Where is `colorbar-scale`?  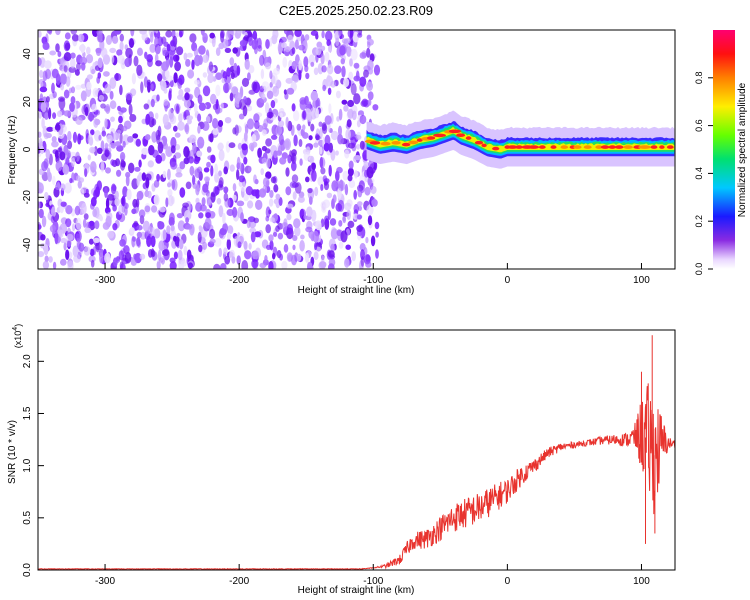
colorbar-scale is located at coordinates (724, 149).